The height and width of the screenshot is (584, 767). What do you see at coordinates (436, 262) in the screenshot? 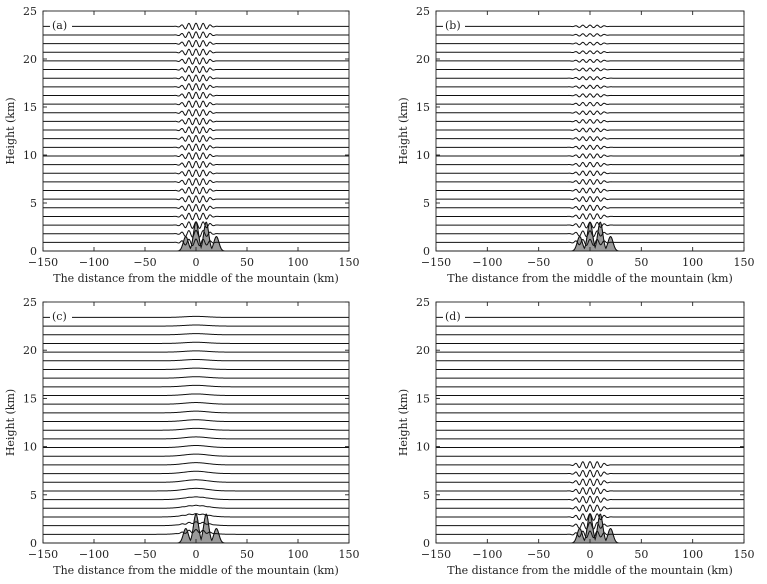
I see `x-tick-label-b: −150` at bounding box center [436, 262].